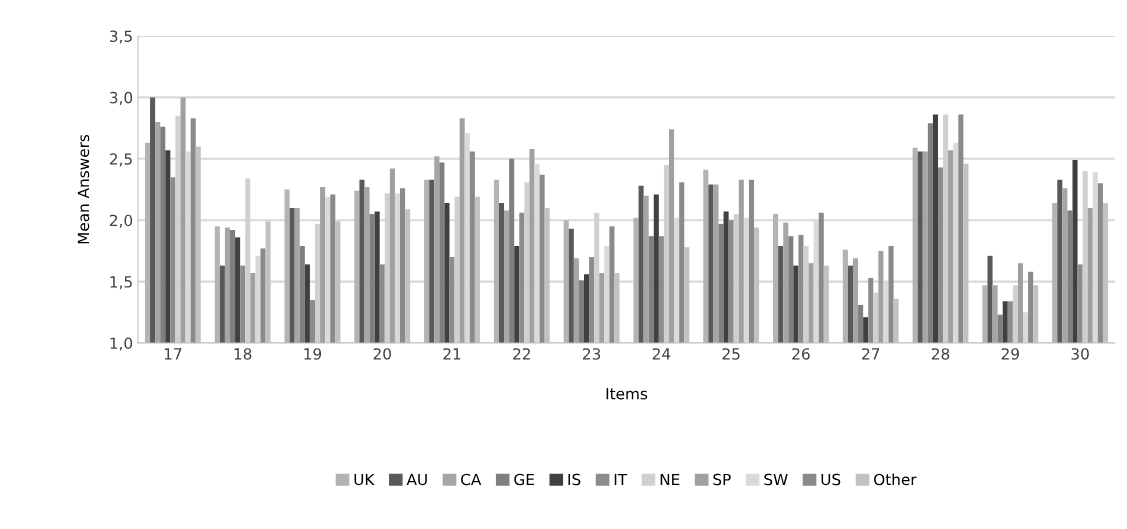 This screenshot has height=529, width=1127. Describe the element at coordinates (121, 37) in the screenshot. I see `y-tick-label: 3,5` at that location.